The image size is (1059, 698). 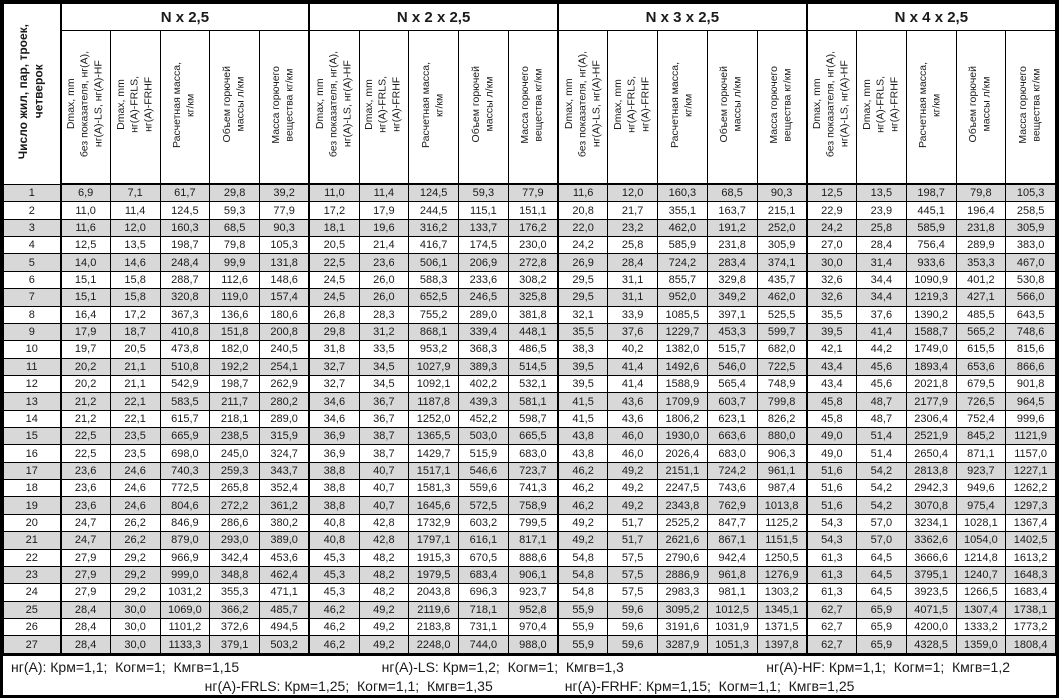 What do you see at coordinates (732, 210) in the screenshot?
I see `data-cell: 163,7` at bounding box center [732, 210].